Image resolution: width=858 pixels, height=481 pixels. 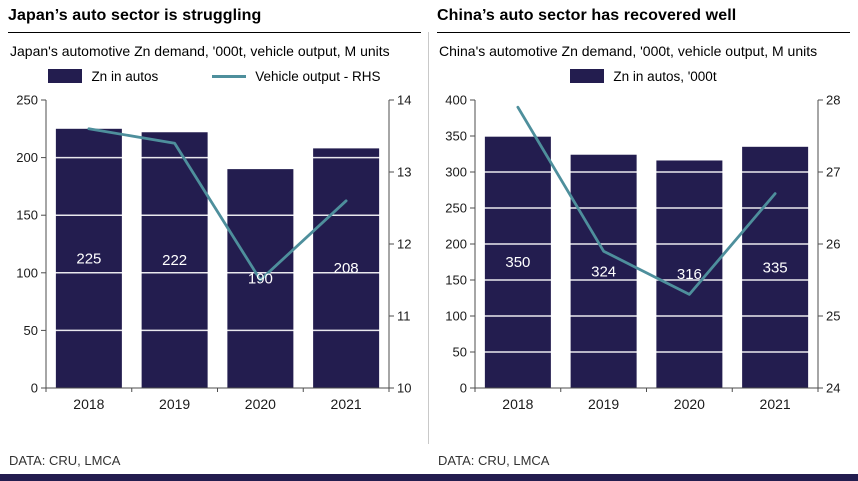 I want to click on bar-value-label: 208, so click(x=346, y=268).